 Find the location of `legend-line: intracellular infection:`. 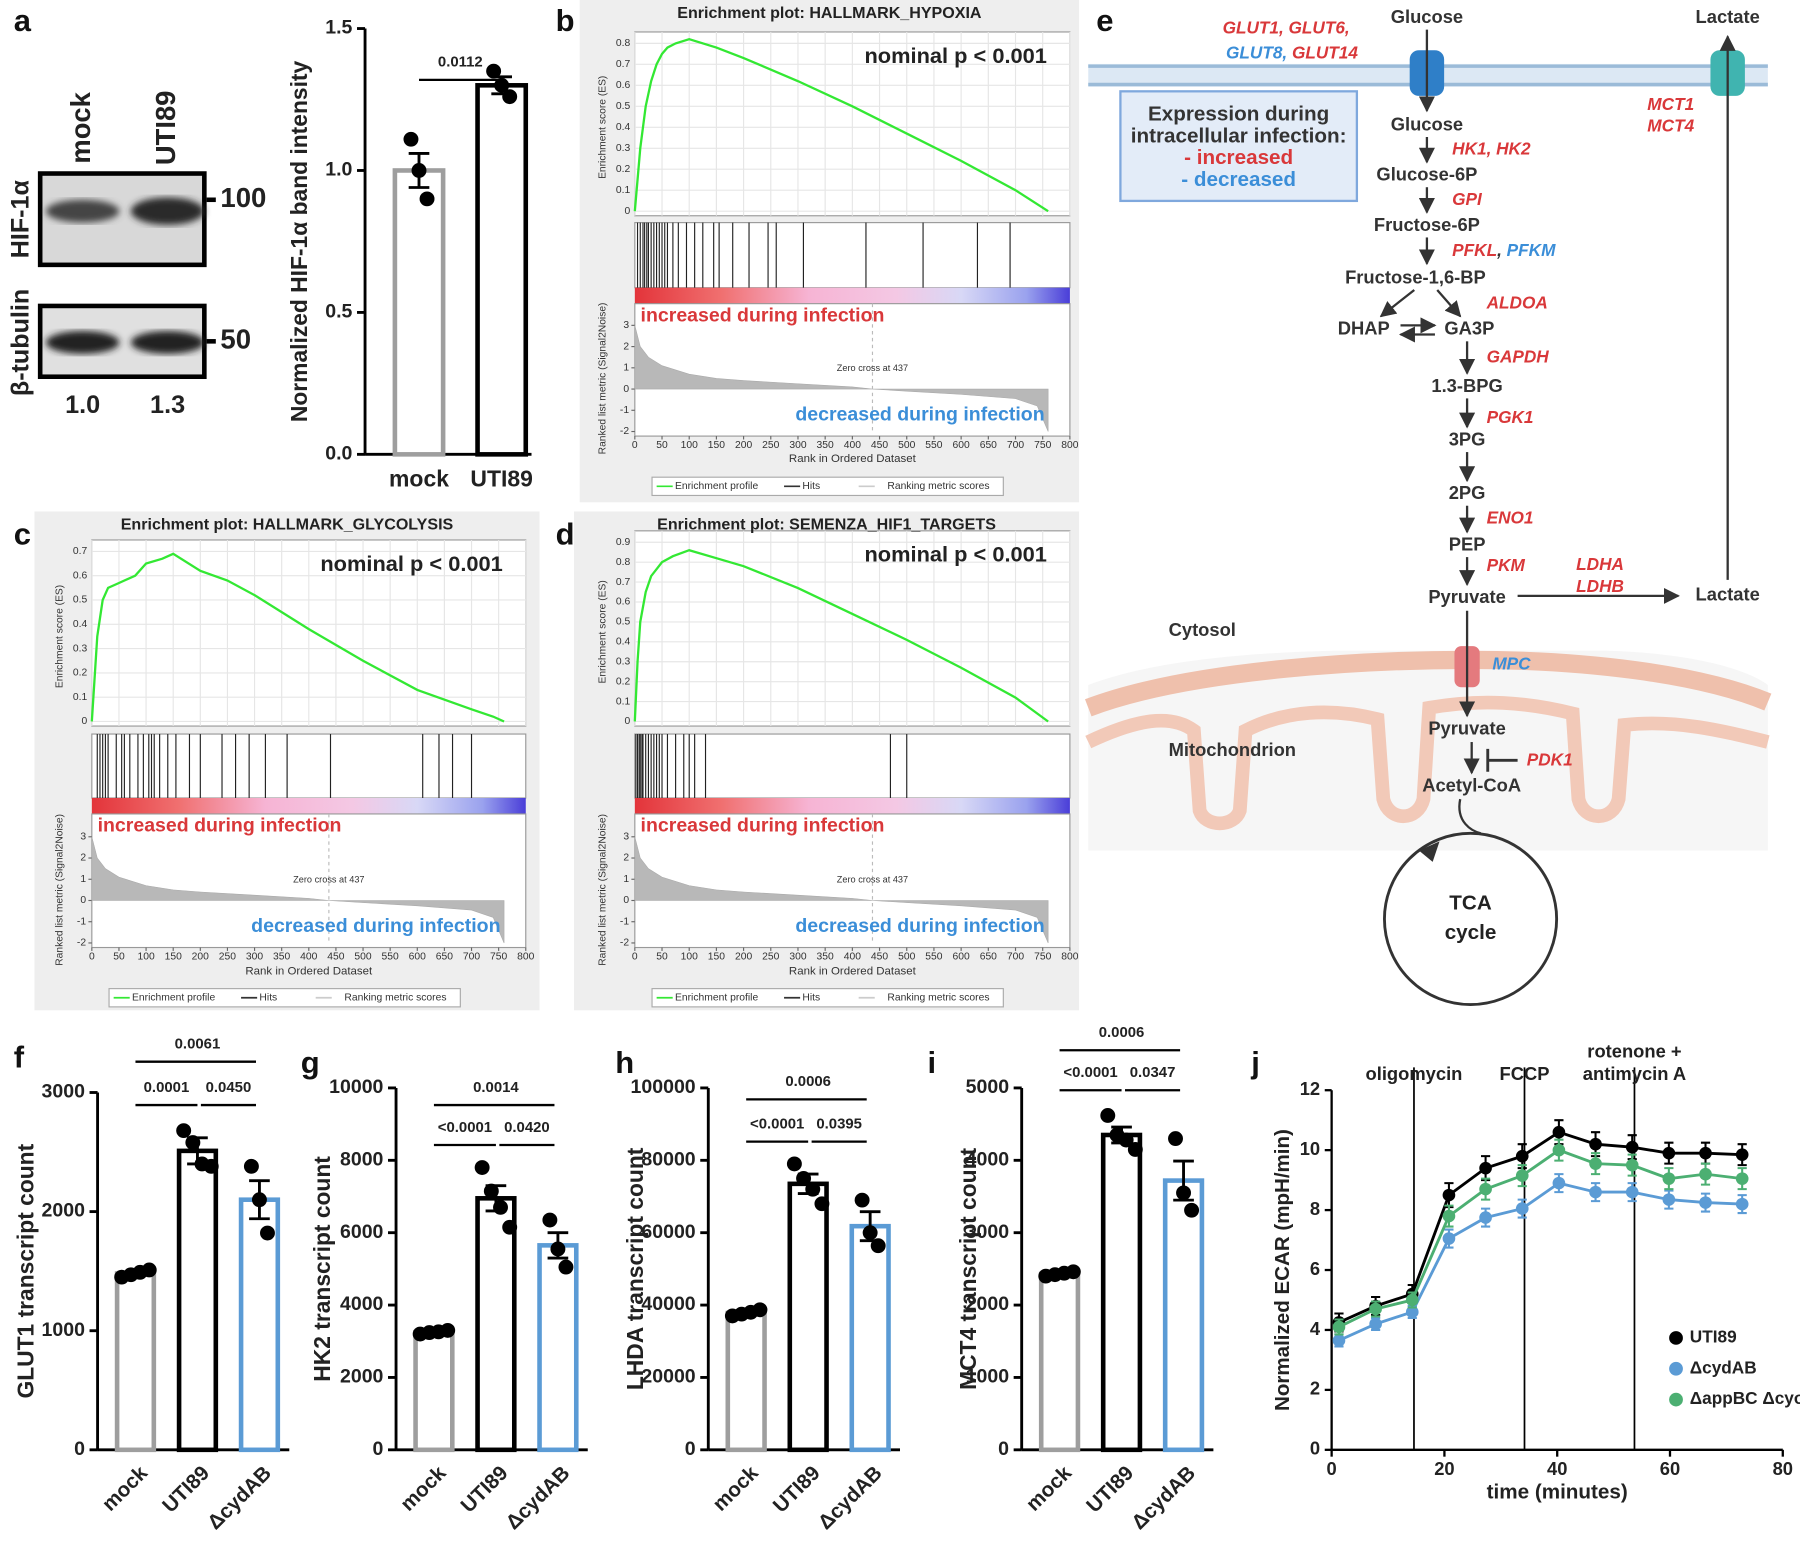

legend-line: intracellular infection: is located at coordinates (1239, 135).